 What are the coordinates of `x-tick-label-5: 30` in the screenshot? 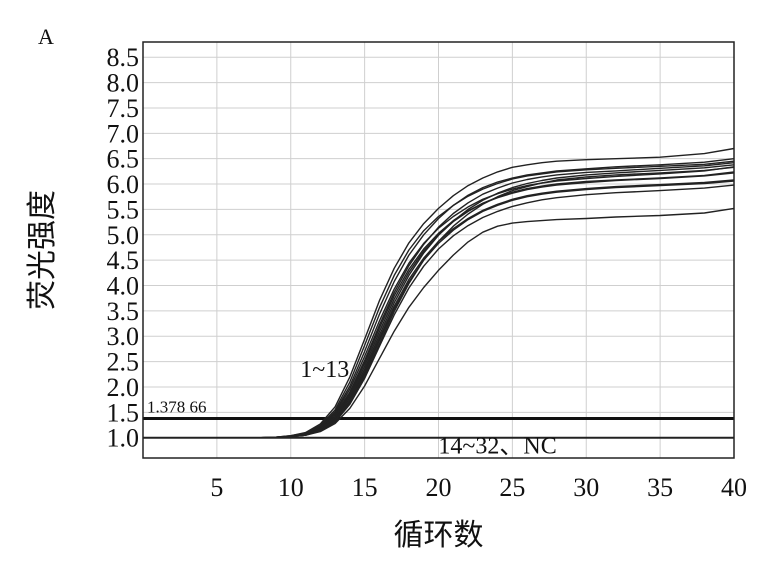 It's located at (586, 487).